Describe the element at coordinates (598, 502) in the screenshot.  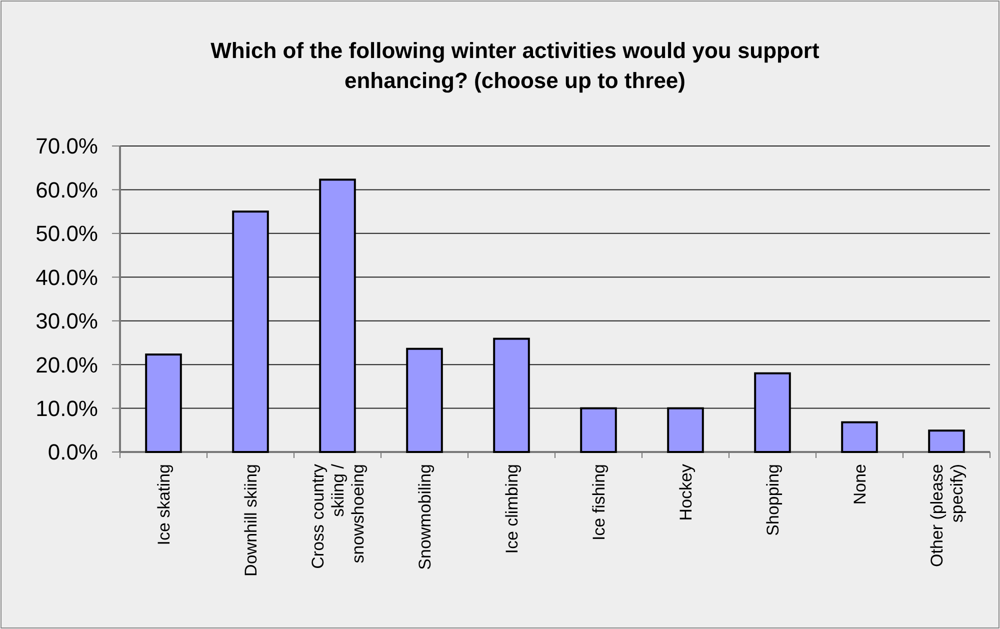
I see `x-tick-label: Ice fishing` at that location.